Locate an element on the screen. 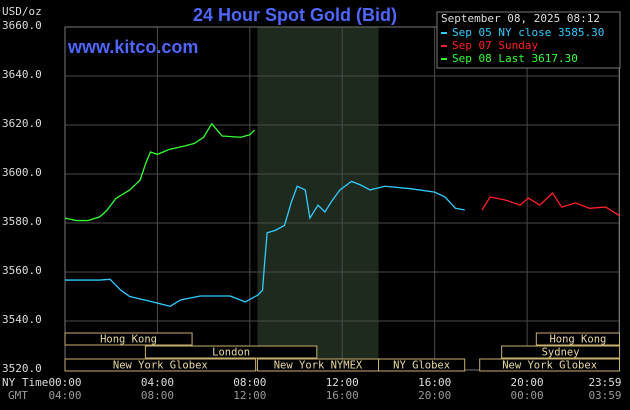  x-row-label: GMT is located at coordinates (18, 395).